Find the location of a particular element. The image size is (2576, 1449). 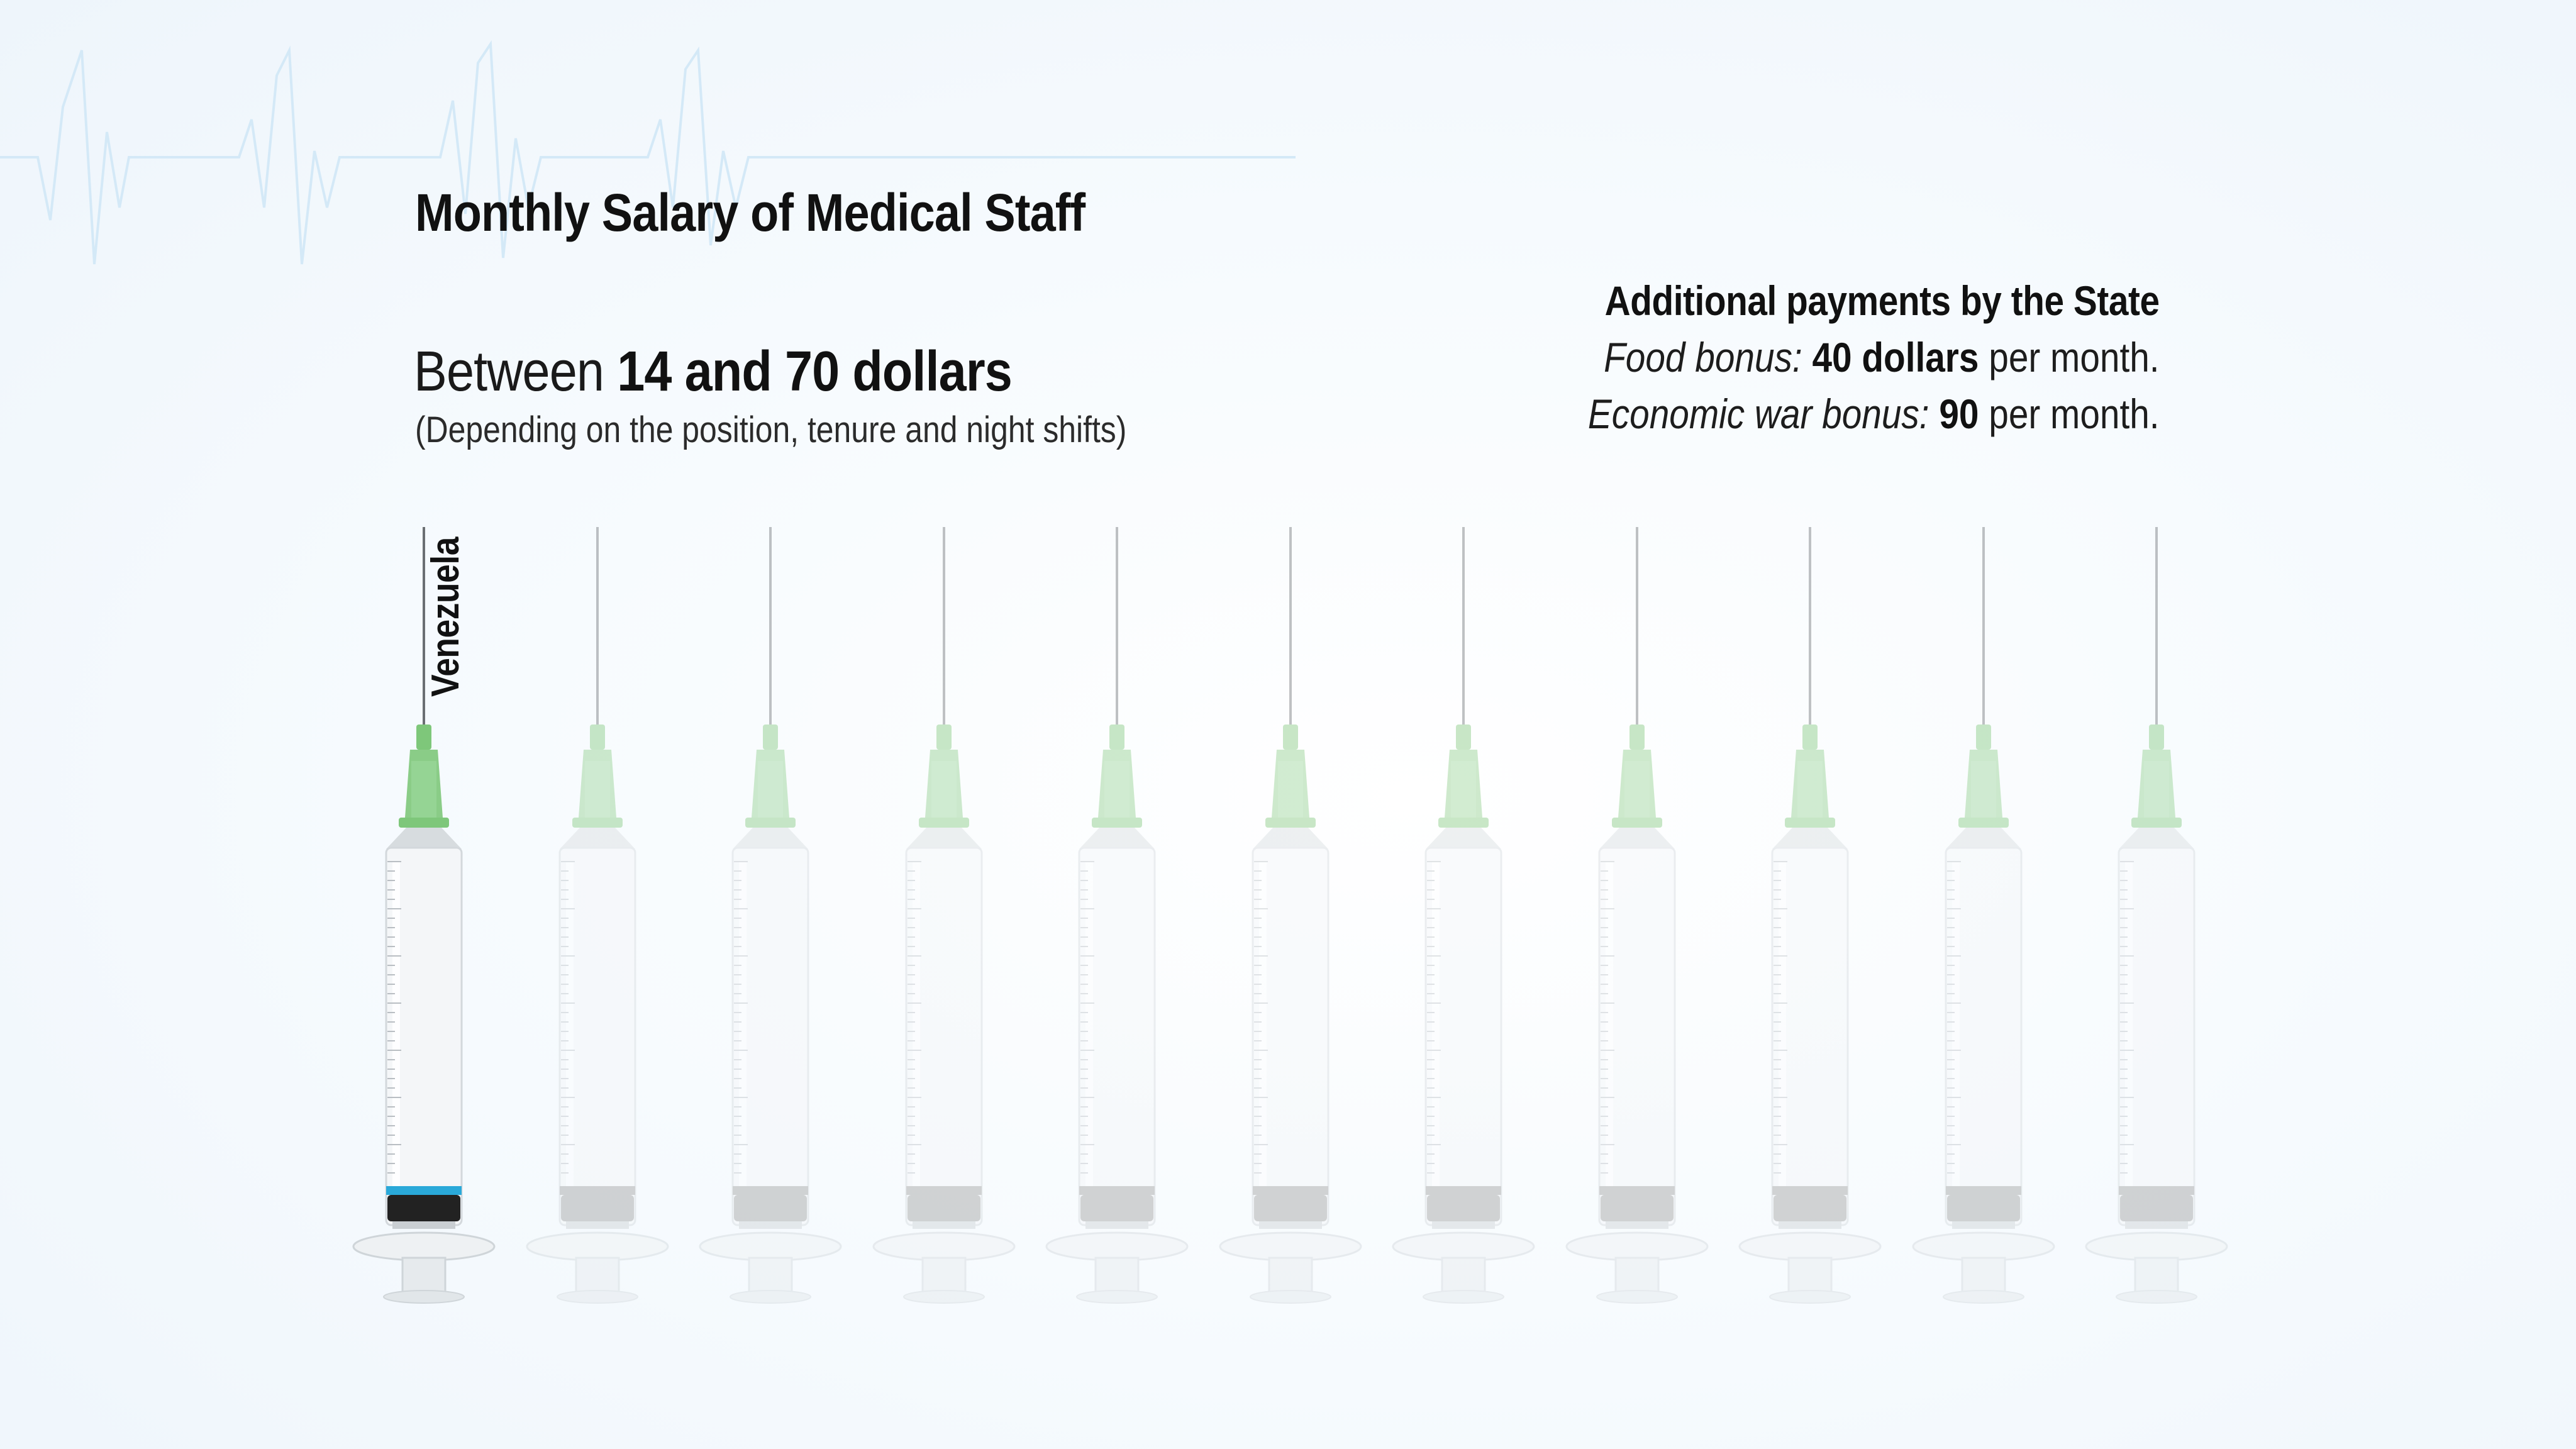

salary-prefix: Between is located at coordinates (509, 371).